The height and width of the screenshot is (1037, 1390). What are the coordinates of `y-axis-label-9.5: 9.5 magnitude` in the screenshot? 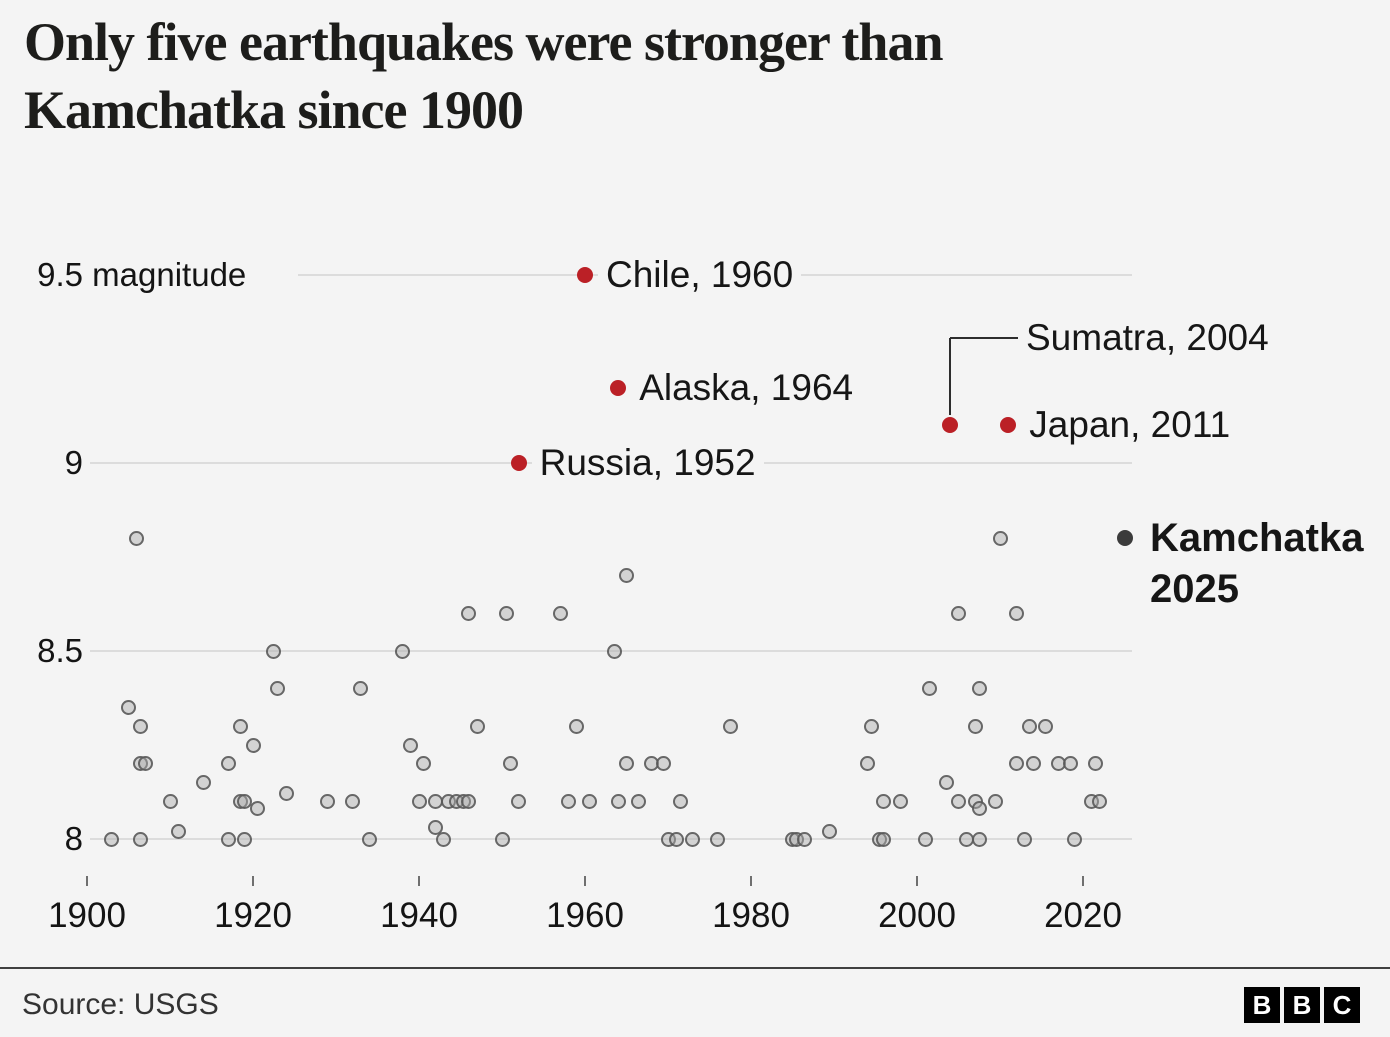 It's located at (135, 275).